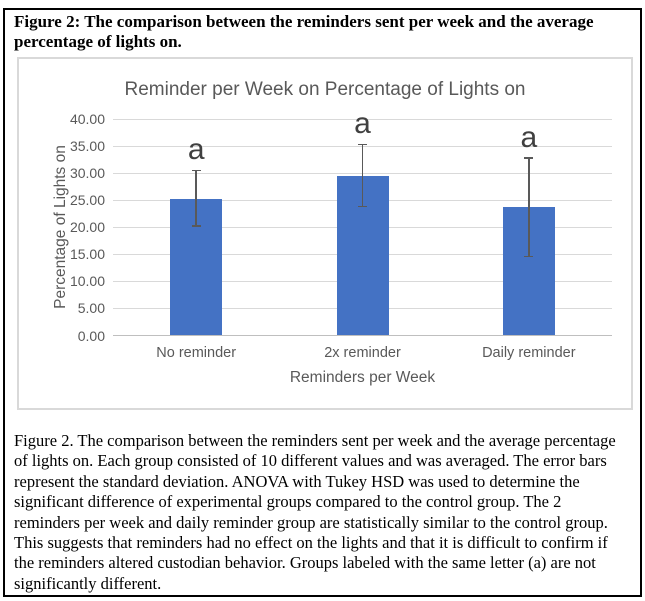 The width and height of the screenshot is (645, 601). Describe the element at coordinates (529, 353) in the screenshot. I see `x-tick-label: Daily reminder` at that location.